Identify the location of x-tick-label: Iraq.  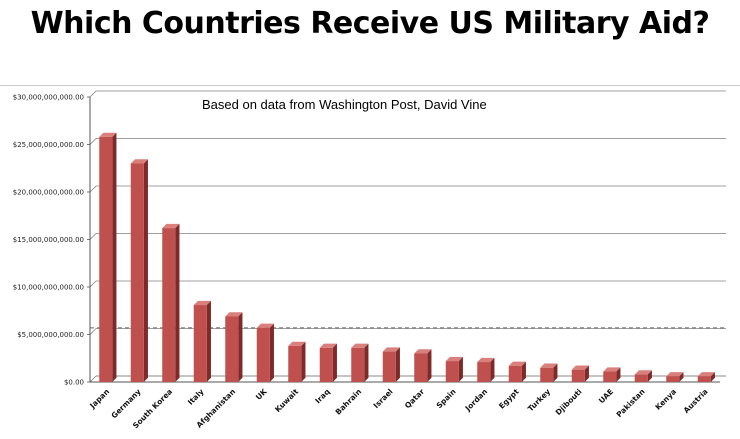
(322, 396).